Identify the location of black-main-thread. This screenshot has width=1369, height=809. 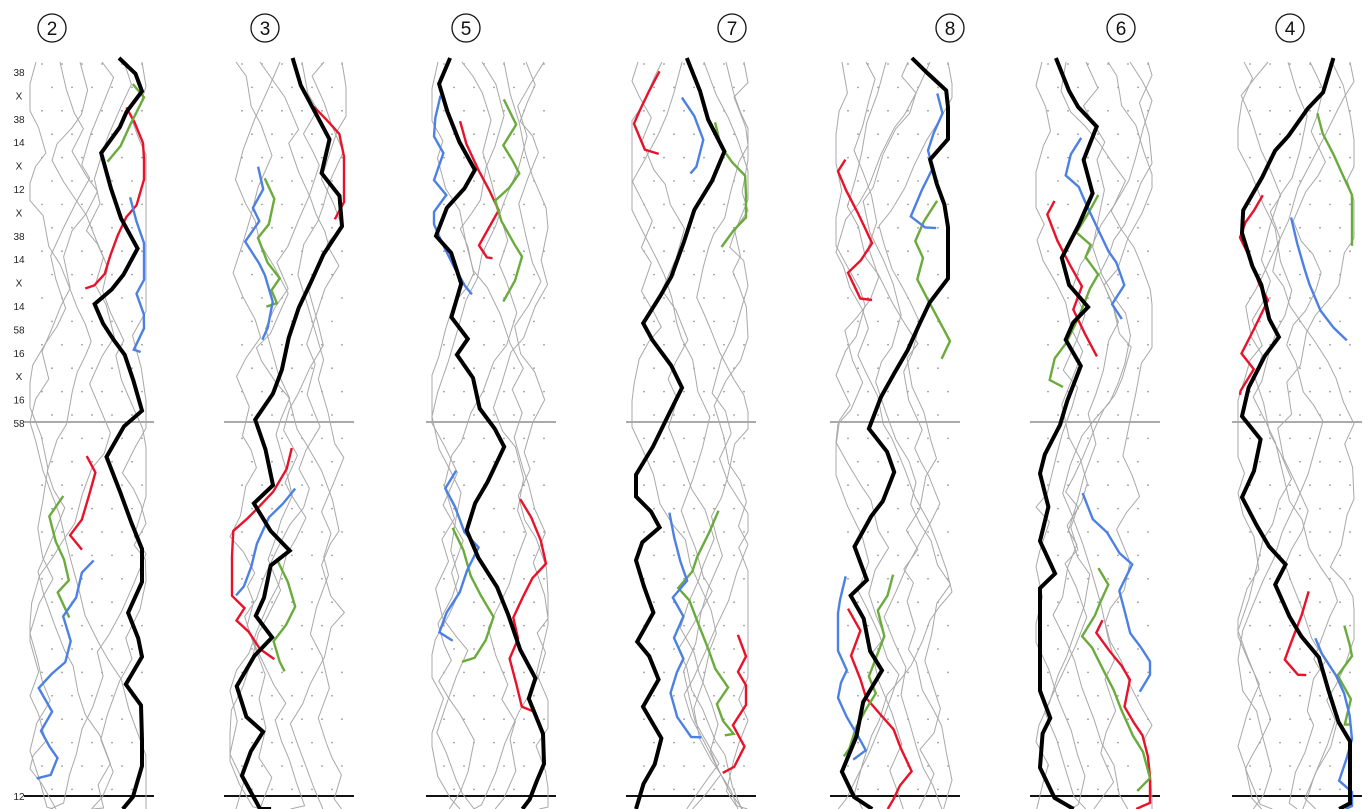
(680, 433).